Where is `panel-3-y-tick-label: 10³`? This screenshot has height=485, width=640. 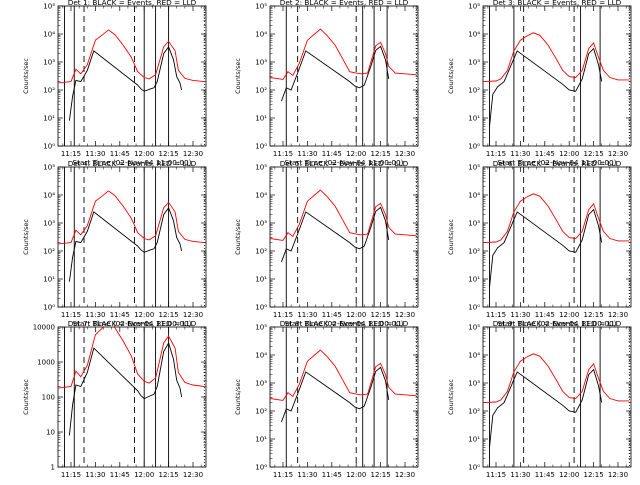 panel-3-y-tick-label: 10³ is located at coordinates (474, 63).